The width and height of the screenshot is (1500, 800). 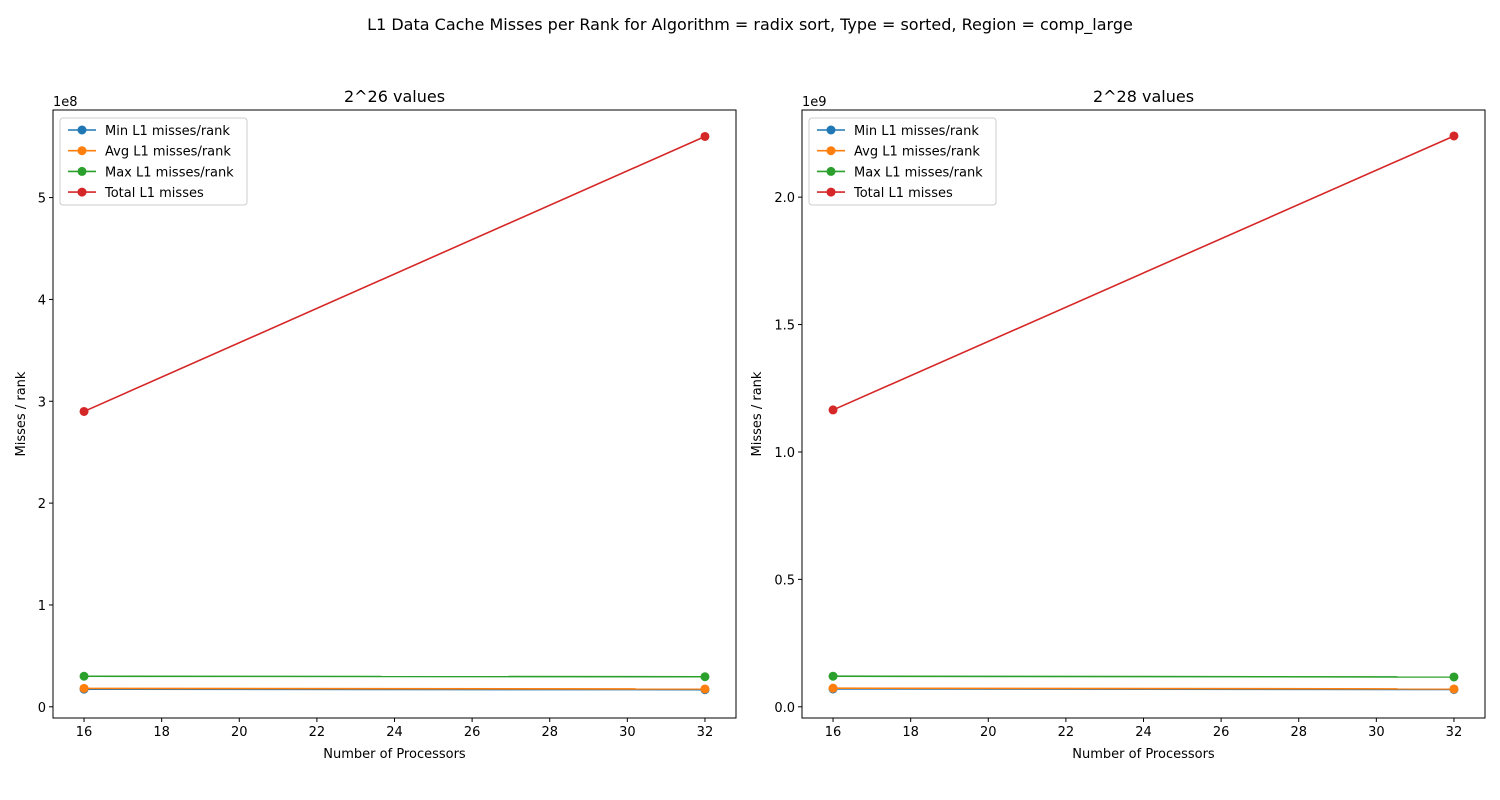 What do you see at coordinates (65, 102) in the screenshot?
I see `y-axis-offset-text: 1e8` at bounding box center [65, 102].